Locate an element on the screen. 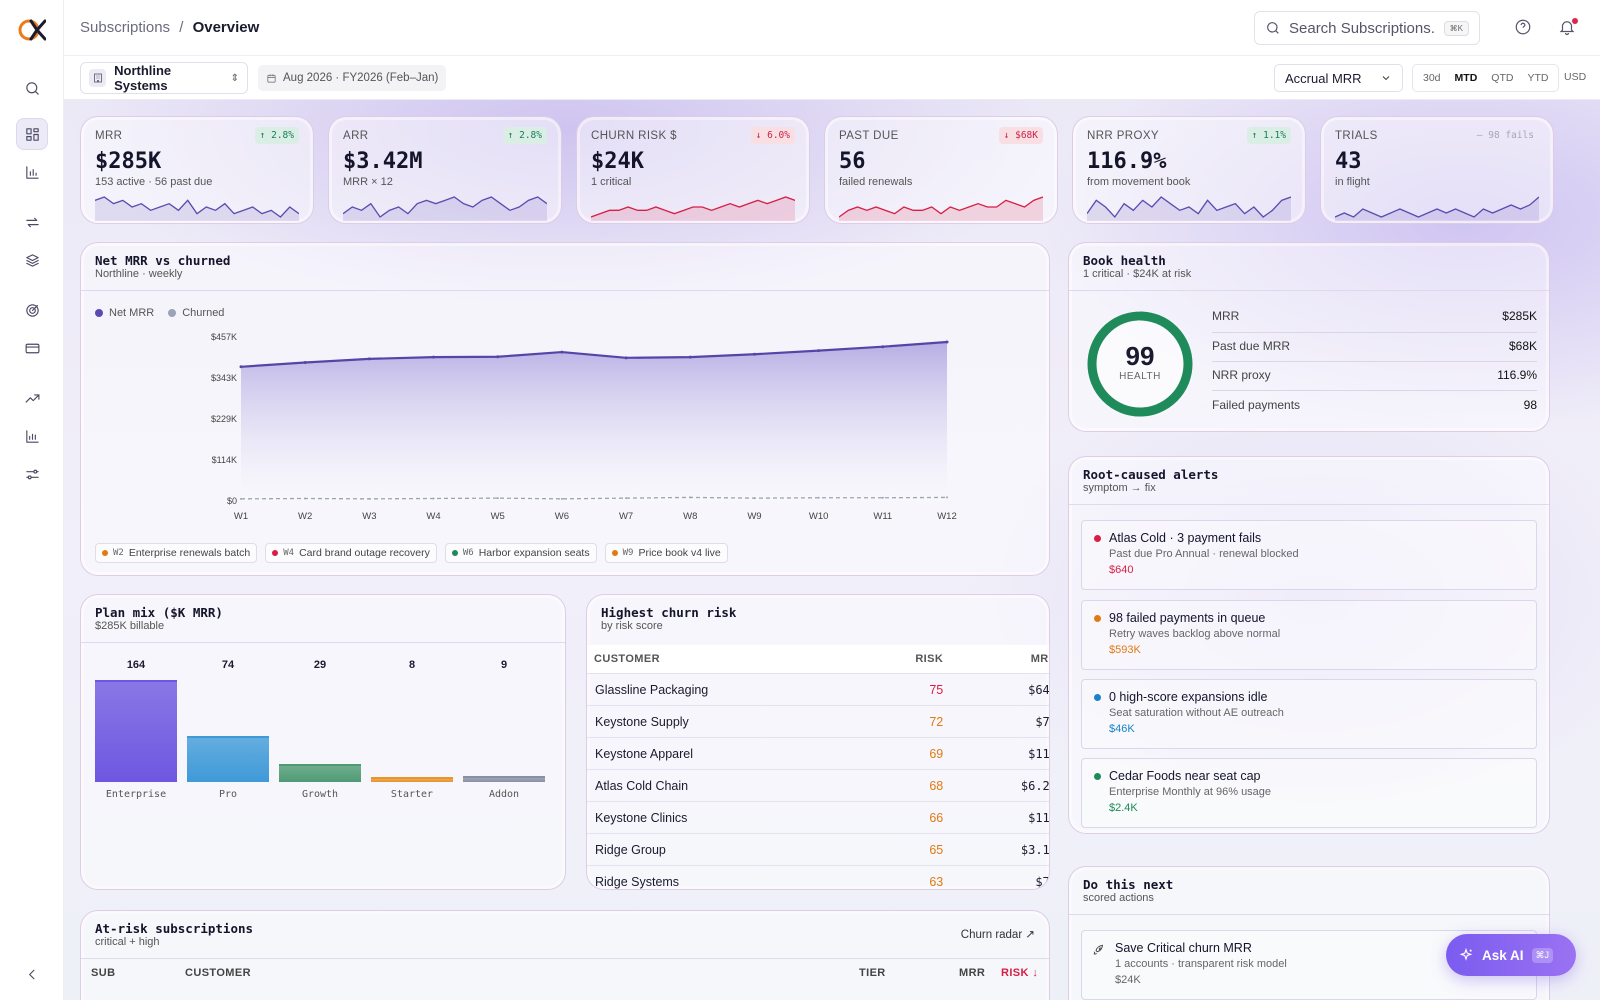 Image resolution: width=1600 pixels, height=1000 pixels. row-label: Past due MRR is located at coordinates (1251, 346).